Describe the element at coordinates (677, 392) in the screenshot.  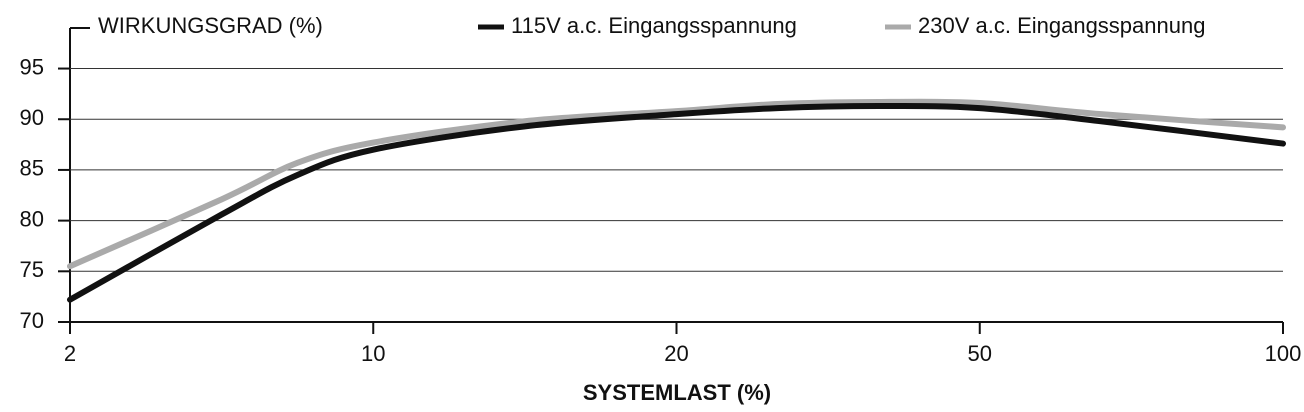
I see `x-axis-label: SYSTEMLAST (%)` at that location.